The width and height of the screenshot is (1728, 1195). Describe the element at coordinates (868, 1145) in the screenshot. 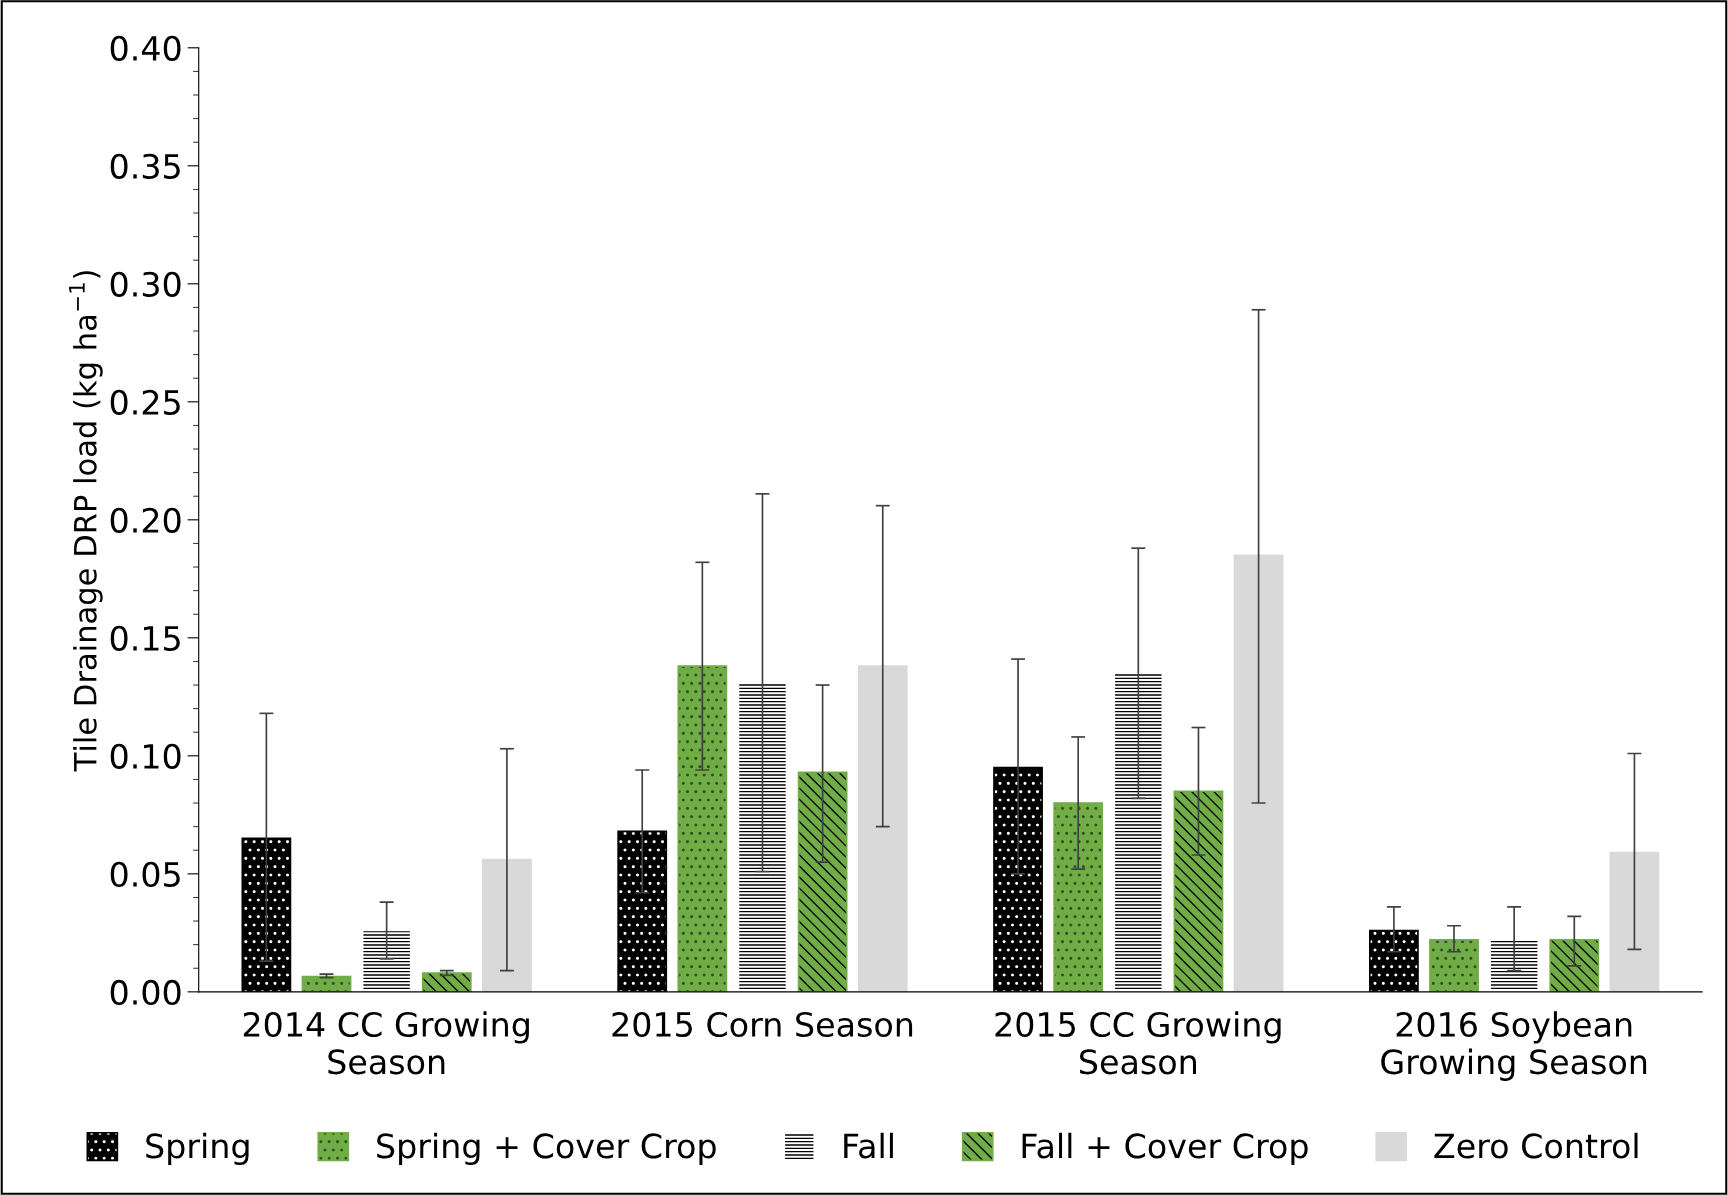

I see `legend-label: Fall` at that location.